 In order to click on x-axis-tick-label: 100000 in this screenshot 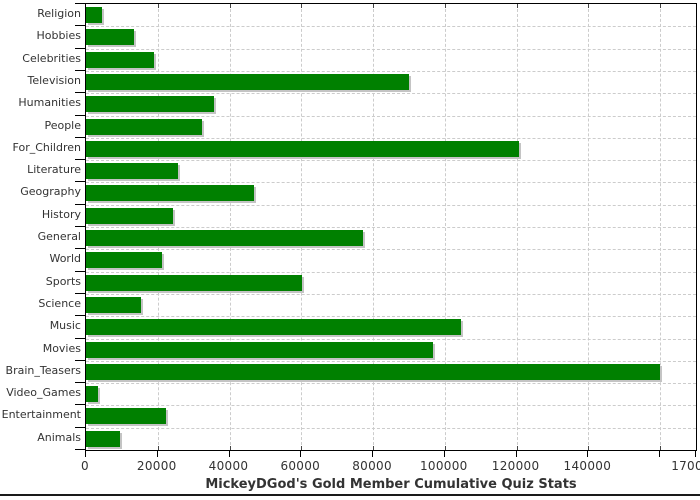, I will do `click(444, 466)`.